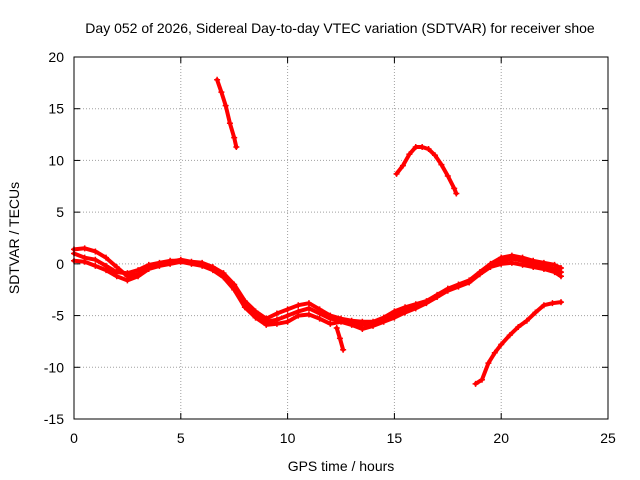  Describe the element at coordinates (341, 466) in the screenshot. I see `x-axis-label: GPS time / hours` at that location.